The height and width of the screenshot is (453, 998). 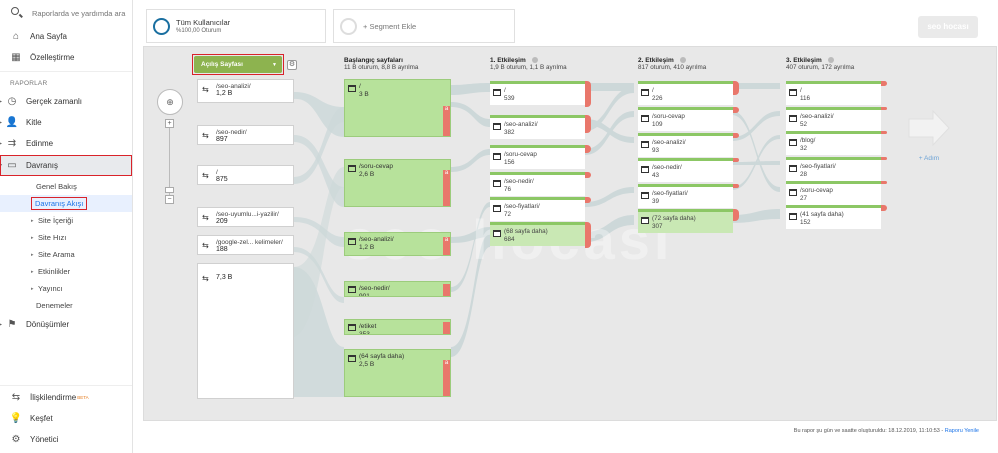 I want to click on interaction2-node: / 226, so click(x=688, y=93).